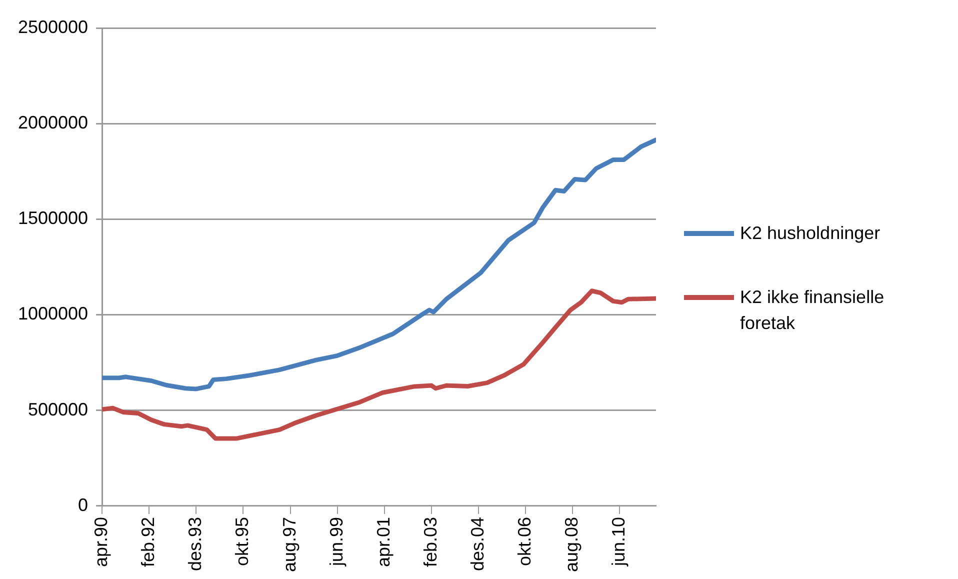 This screenshot has width=958, height=579. Describe the element at coordinates (524, 541) in the screenshot. I see `x-tick-label: okt.06` at that location.